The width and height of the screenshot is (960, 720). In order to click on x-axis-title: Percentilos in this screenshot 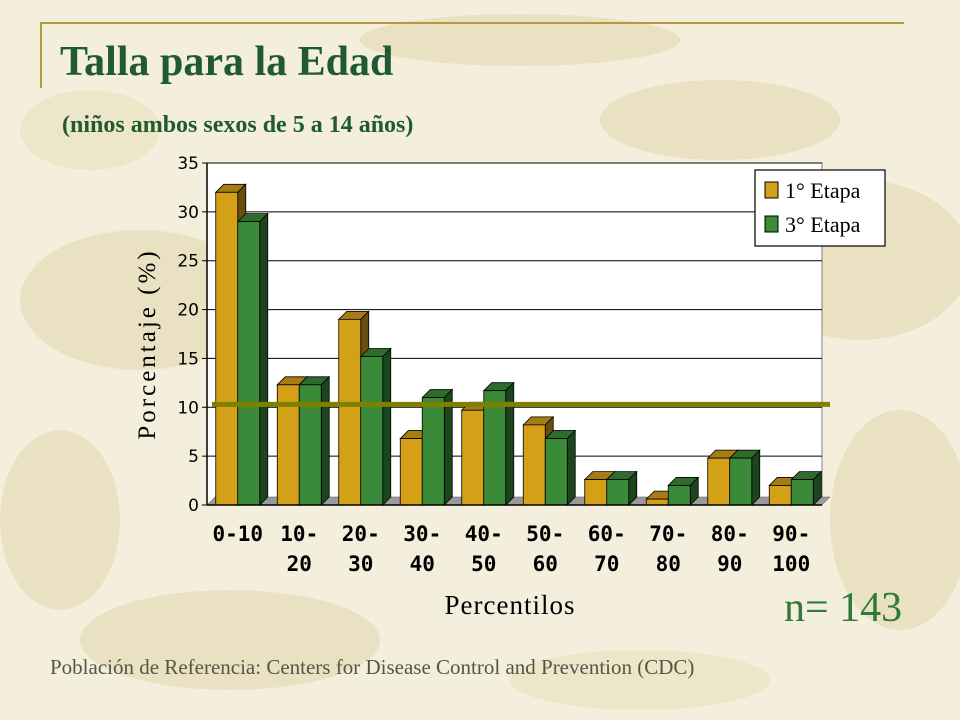, I will do `click(510, 605)`.